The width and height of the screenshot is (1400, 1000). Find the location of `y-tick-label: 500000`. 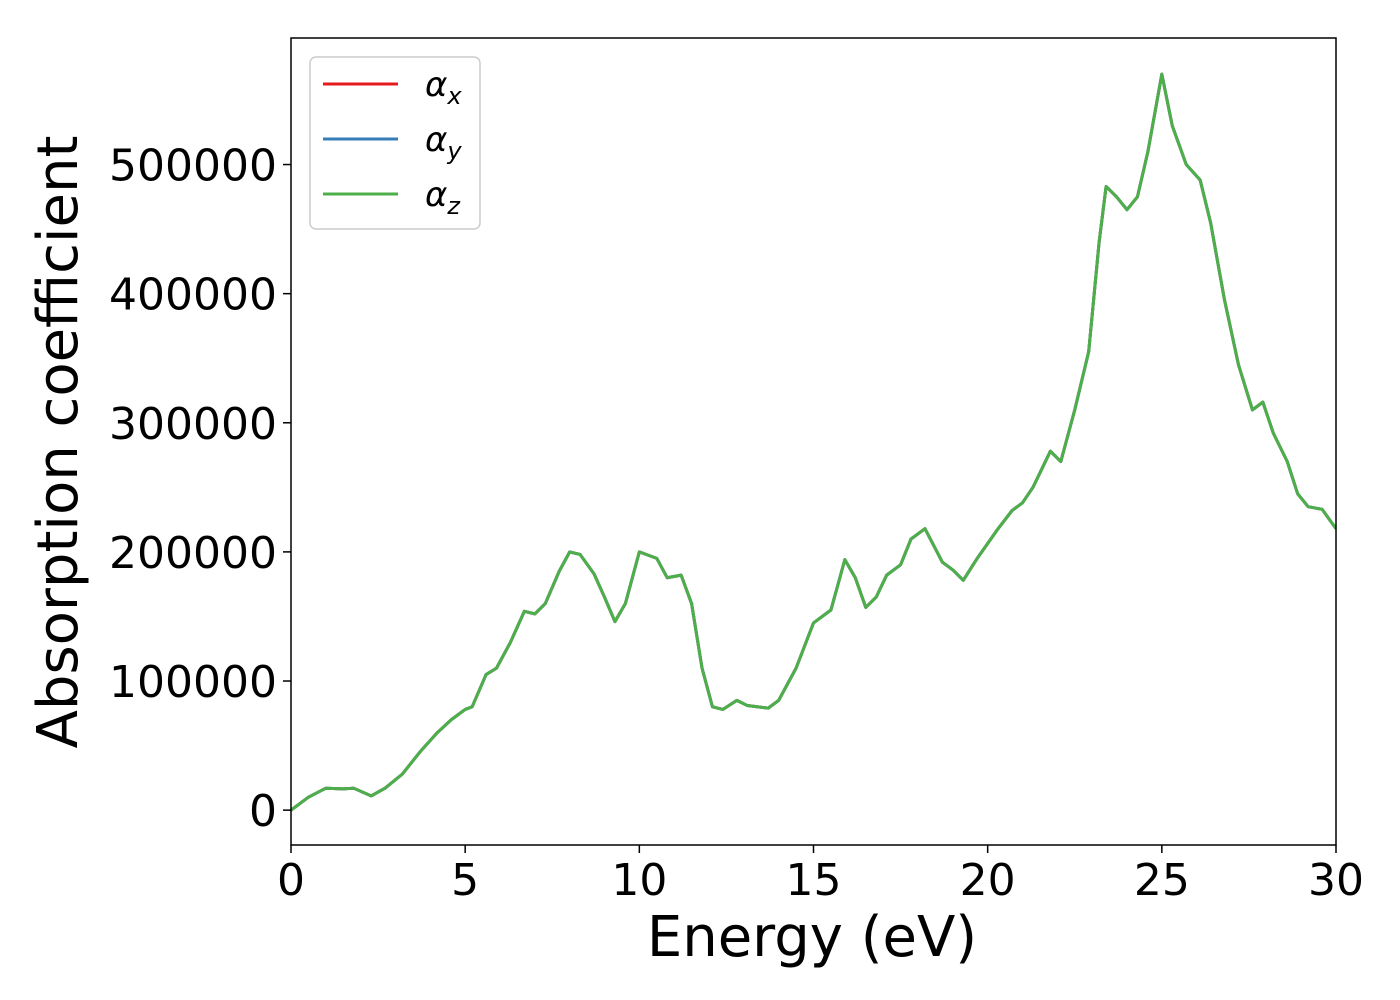

y-tick-label: 500000 is located at coordinates (193, 166).